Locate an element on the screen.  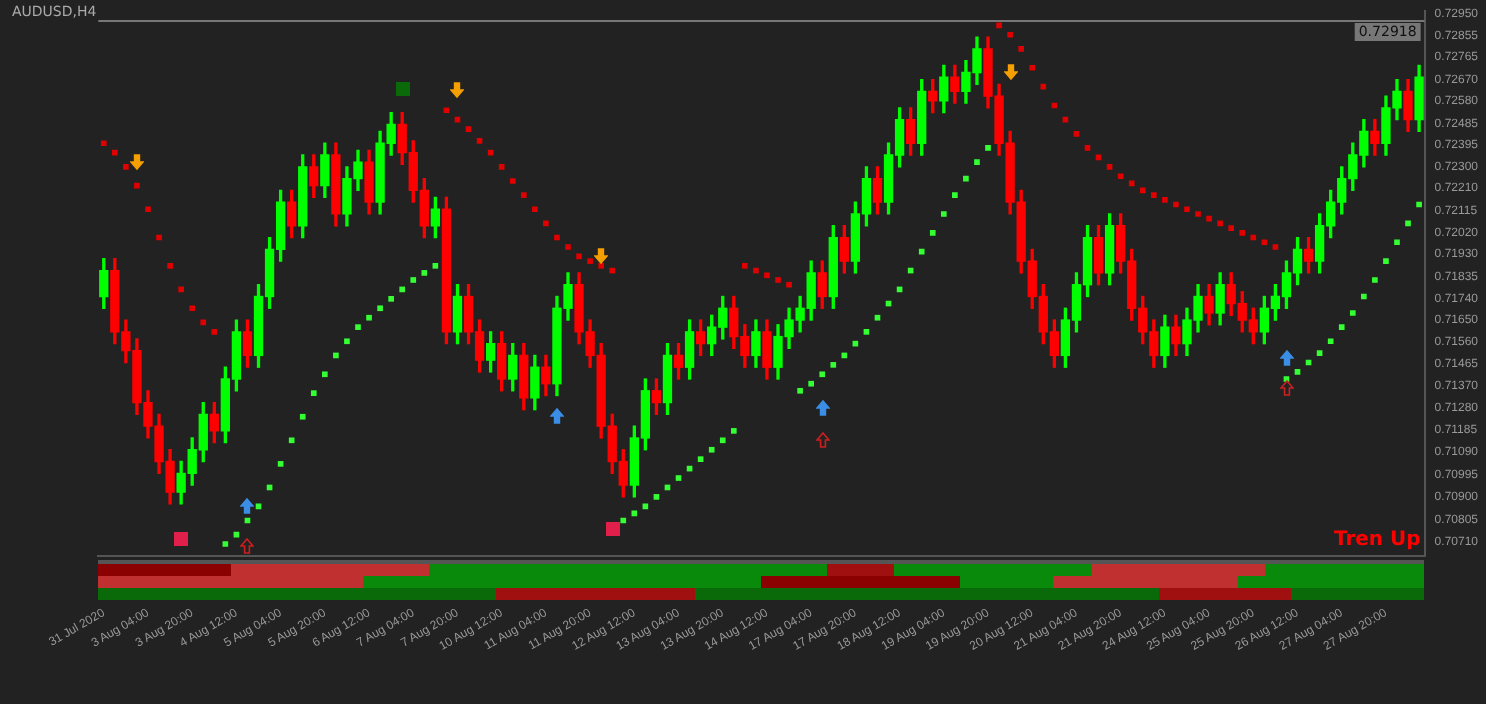
annotation: Tren Up is located at coordinates (1377, 540).